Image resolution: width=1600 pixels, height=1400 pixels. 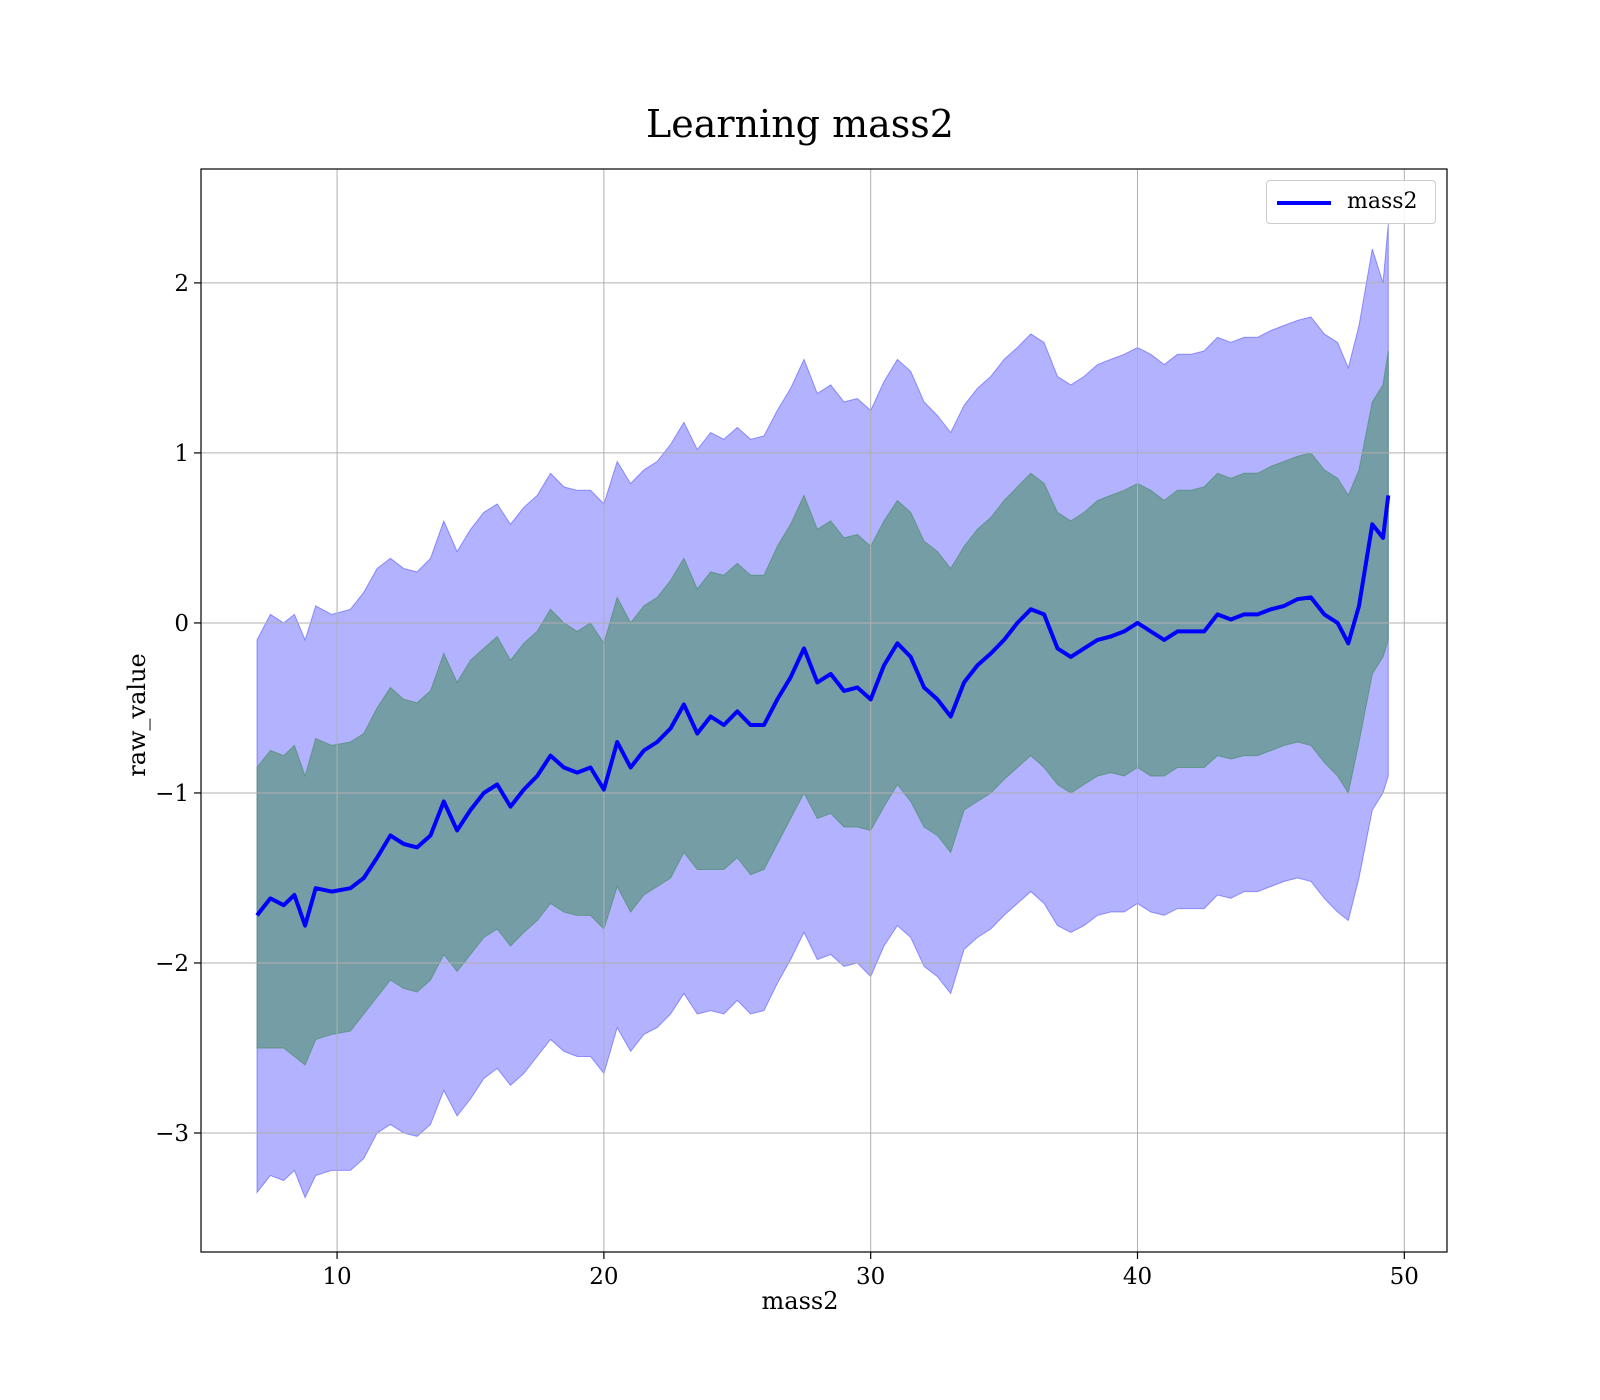 I want to click on y-tick-label: 1, so click(x=181, y=454).